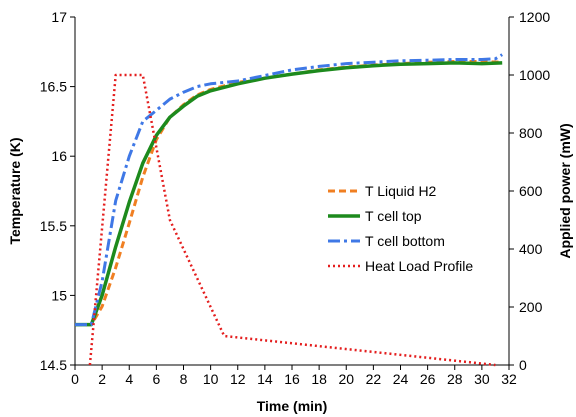 The height and width of the screenshot is (417, 576). Describe the element at coordinates (419, 266) in the screenshot. I see `legend-label-heat-load-profile: Heat Load Profile` at that location.